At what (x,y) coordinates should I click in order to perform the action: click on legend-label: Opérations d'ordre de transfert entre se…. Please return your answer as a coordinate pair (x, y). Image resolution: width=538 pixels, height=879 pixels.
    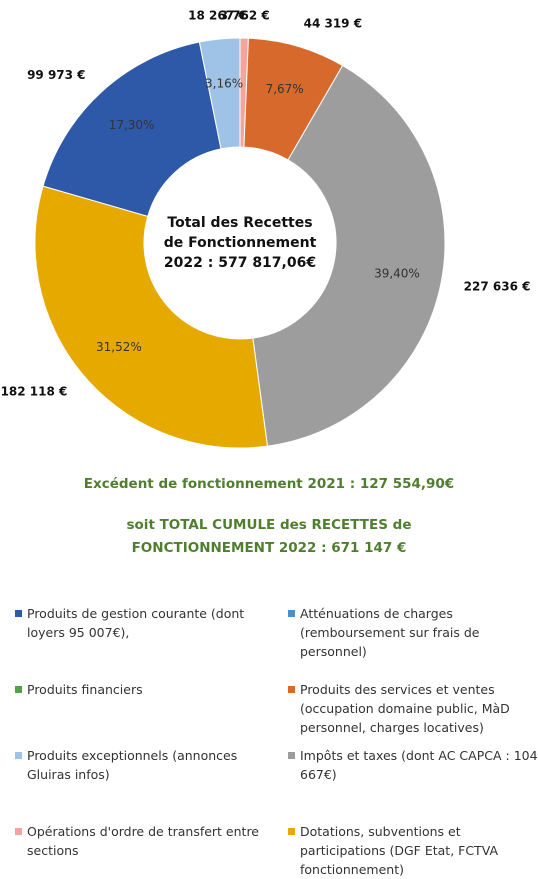
    Looking at the image, I should click on (143, 841).